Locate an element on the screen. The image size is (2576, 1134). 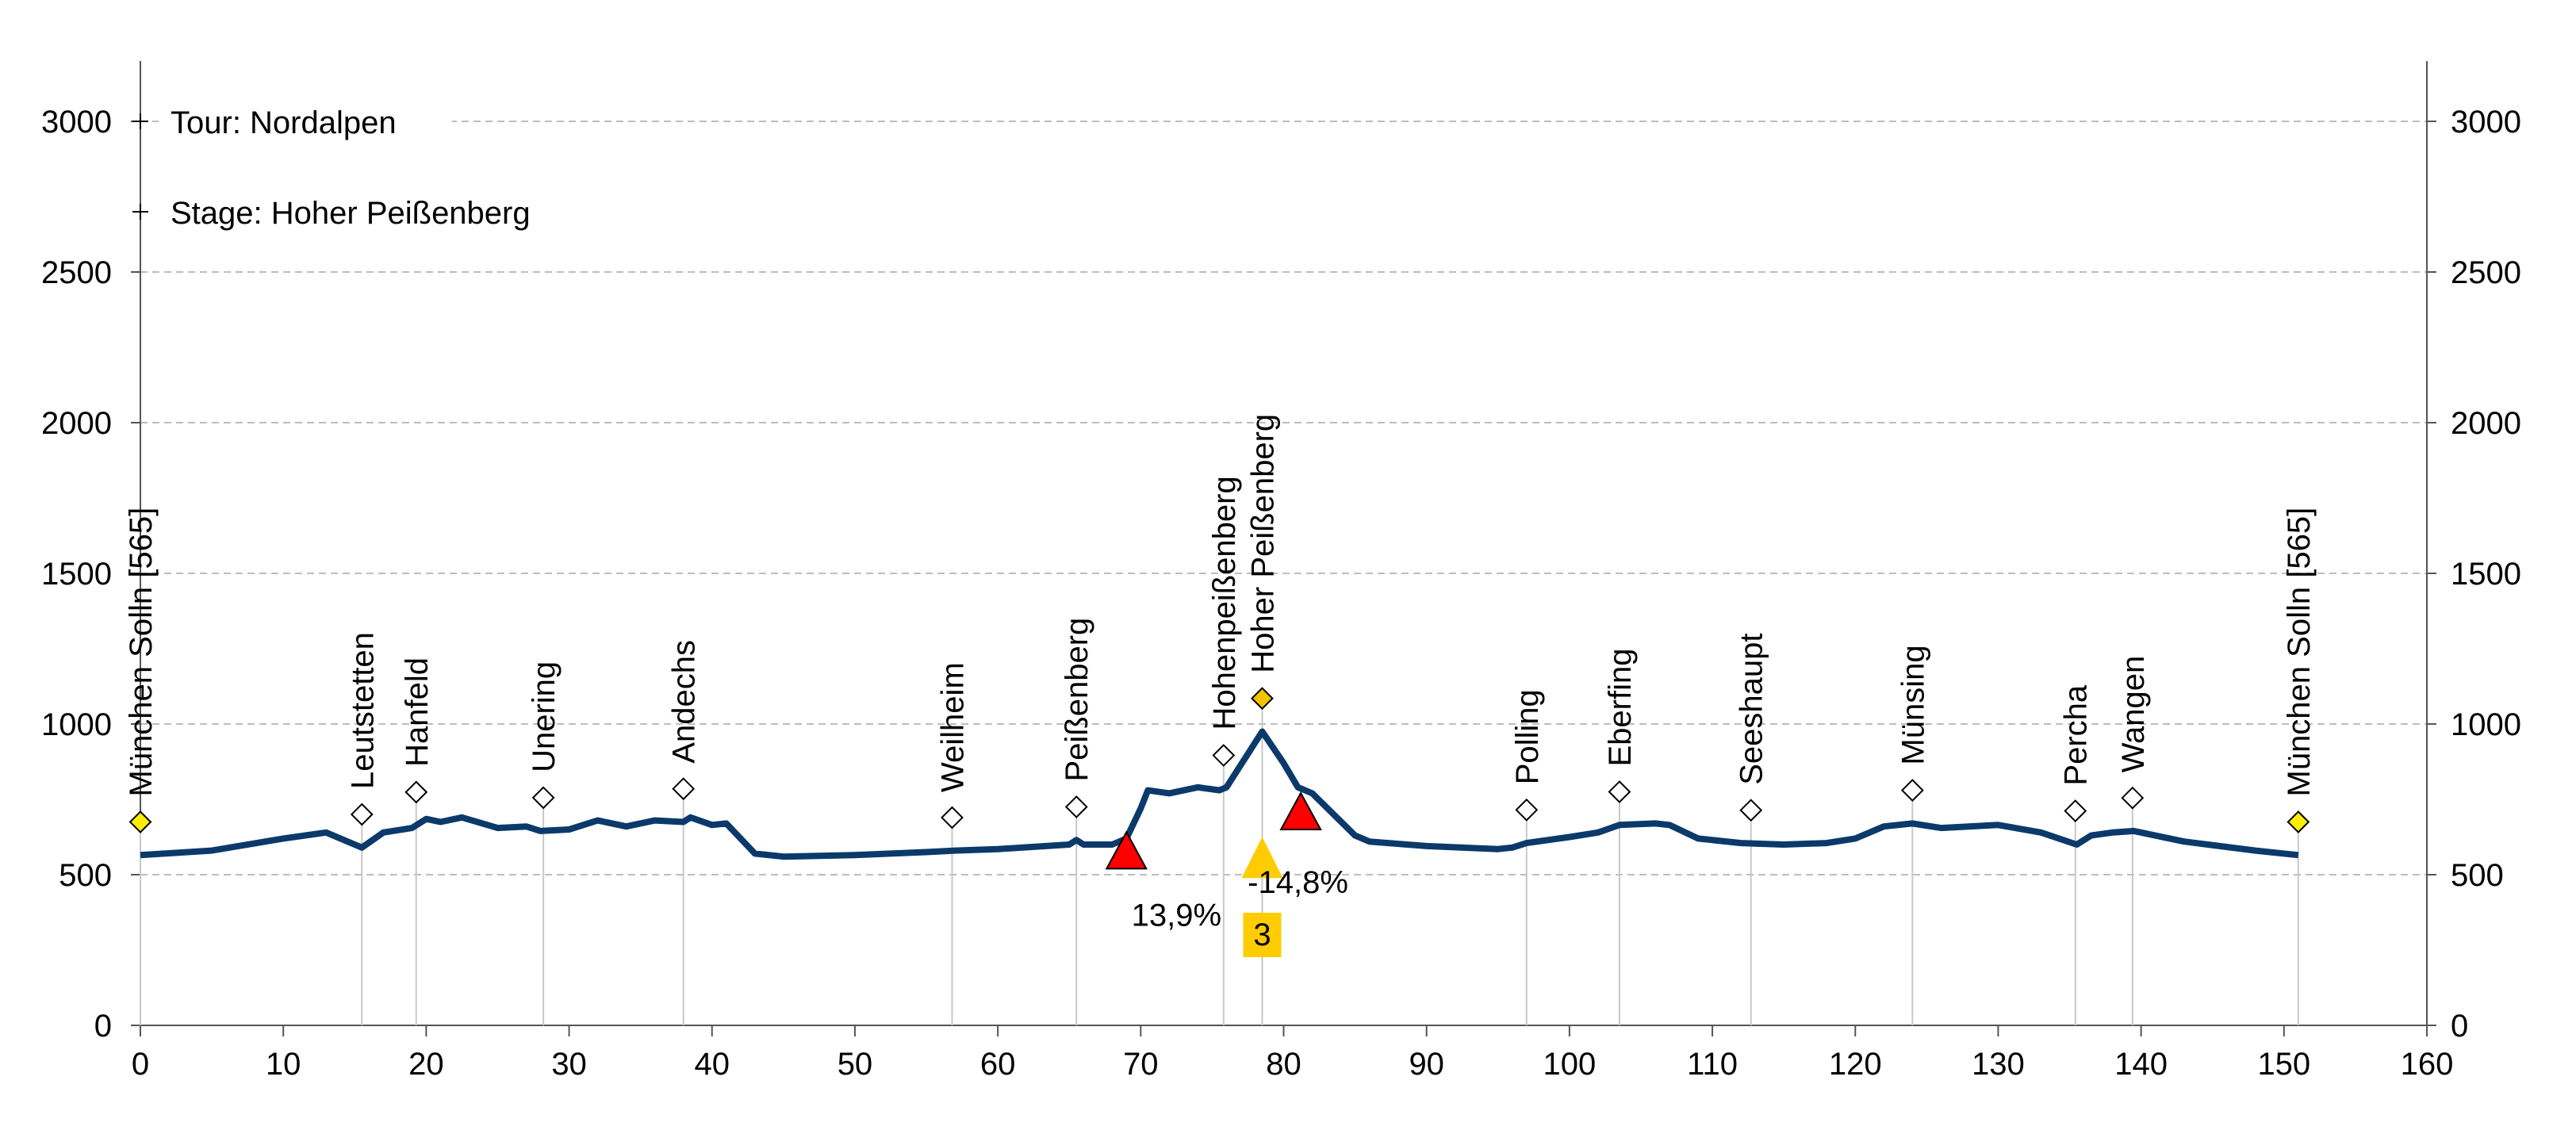
x-tick-label: 90 is located at coordinates (1426, 1064).